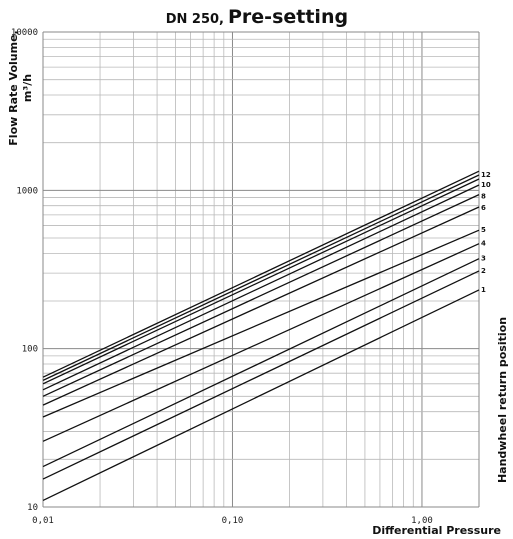 The width and height of the screenshot is (513, 539). Describe the element at coordinates (483, 290) in the screenshot. I see `series-label-1: 1` at that location.